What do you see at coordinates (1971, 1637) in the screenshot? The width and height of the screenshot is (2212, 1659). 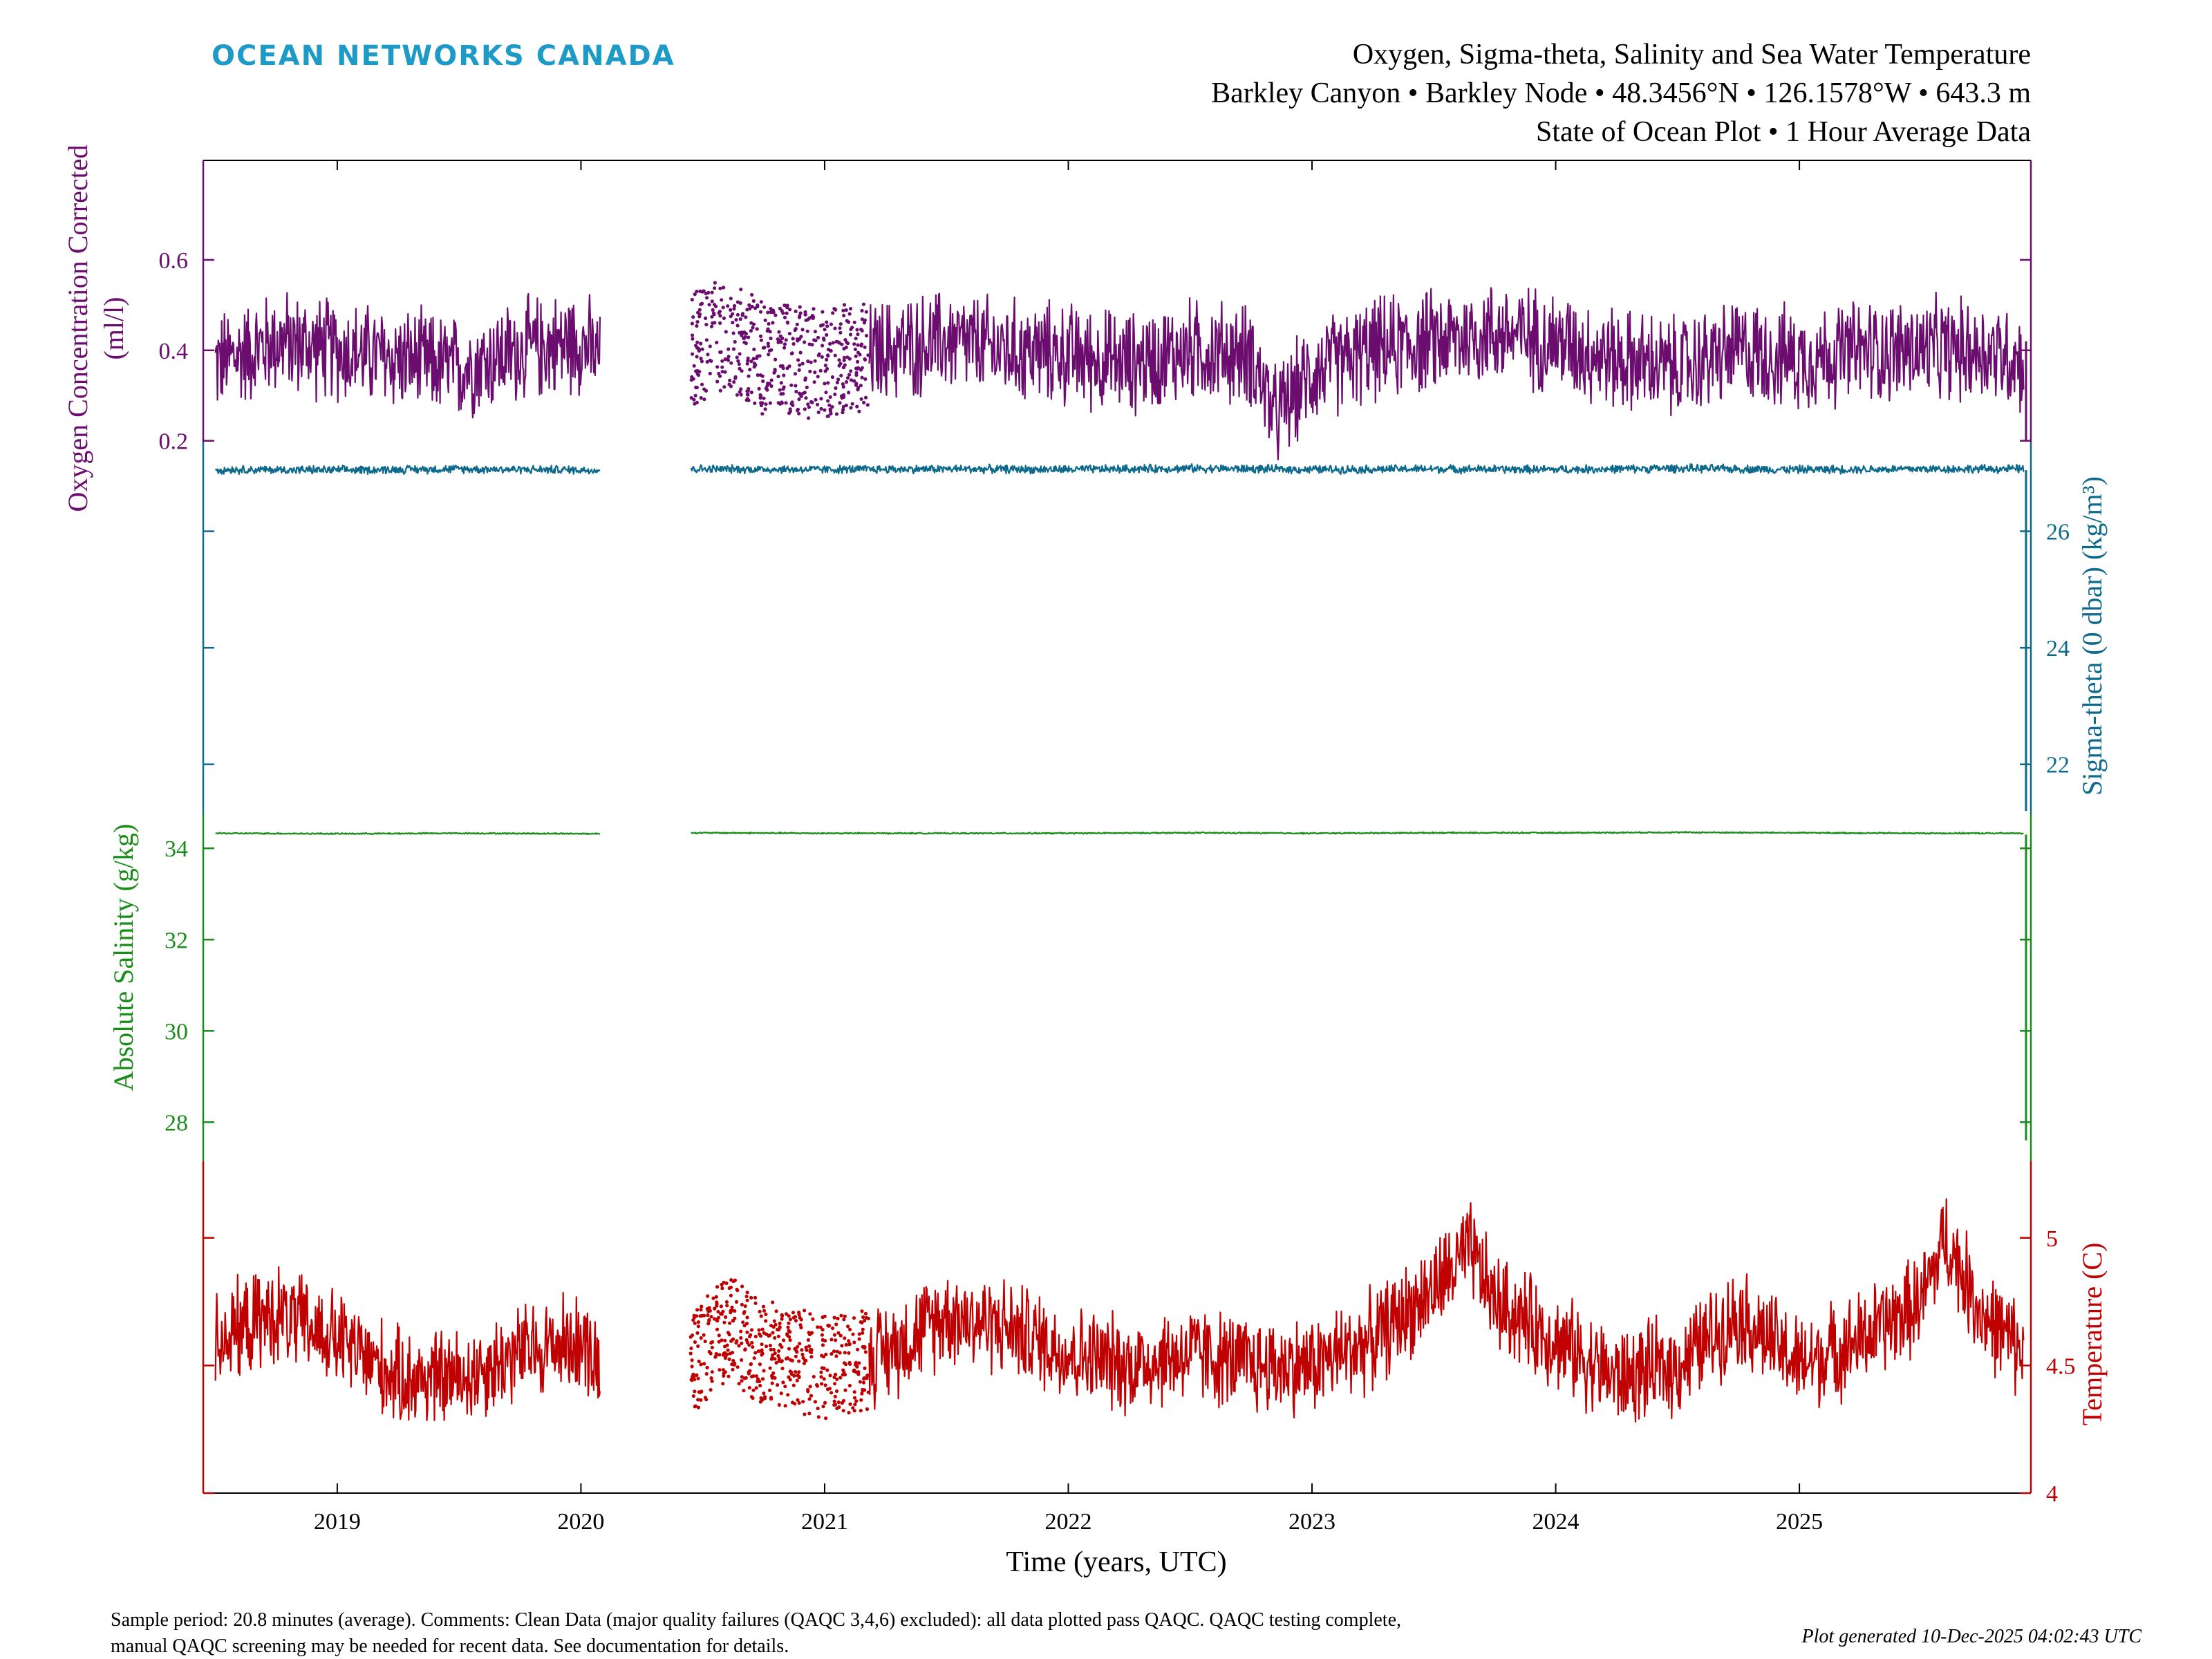 I see `footer-generated: Plot generated 10-Dec-2025 04:02:43 UTC` at bounding box center [1971, 1637].